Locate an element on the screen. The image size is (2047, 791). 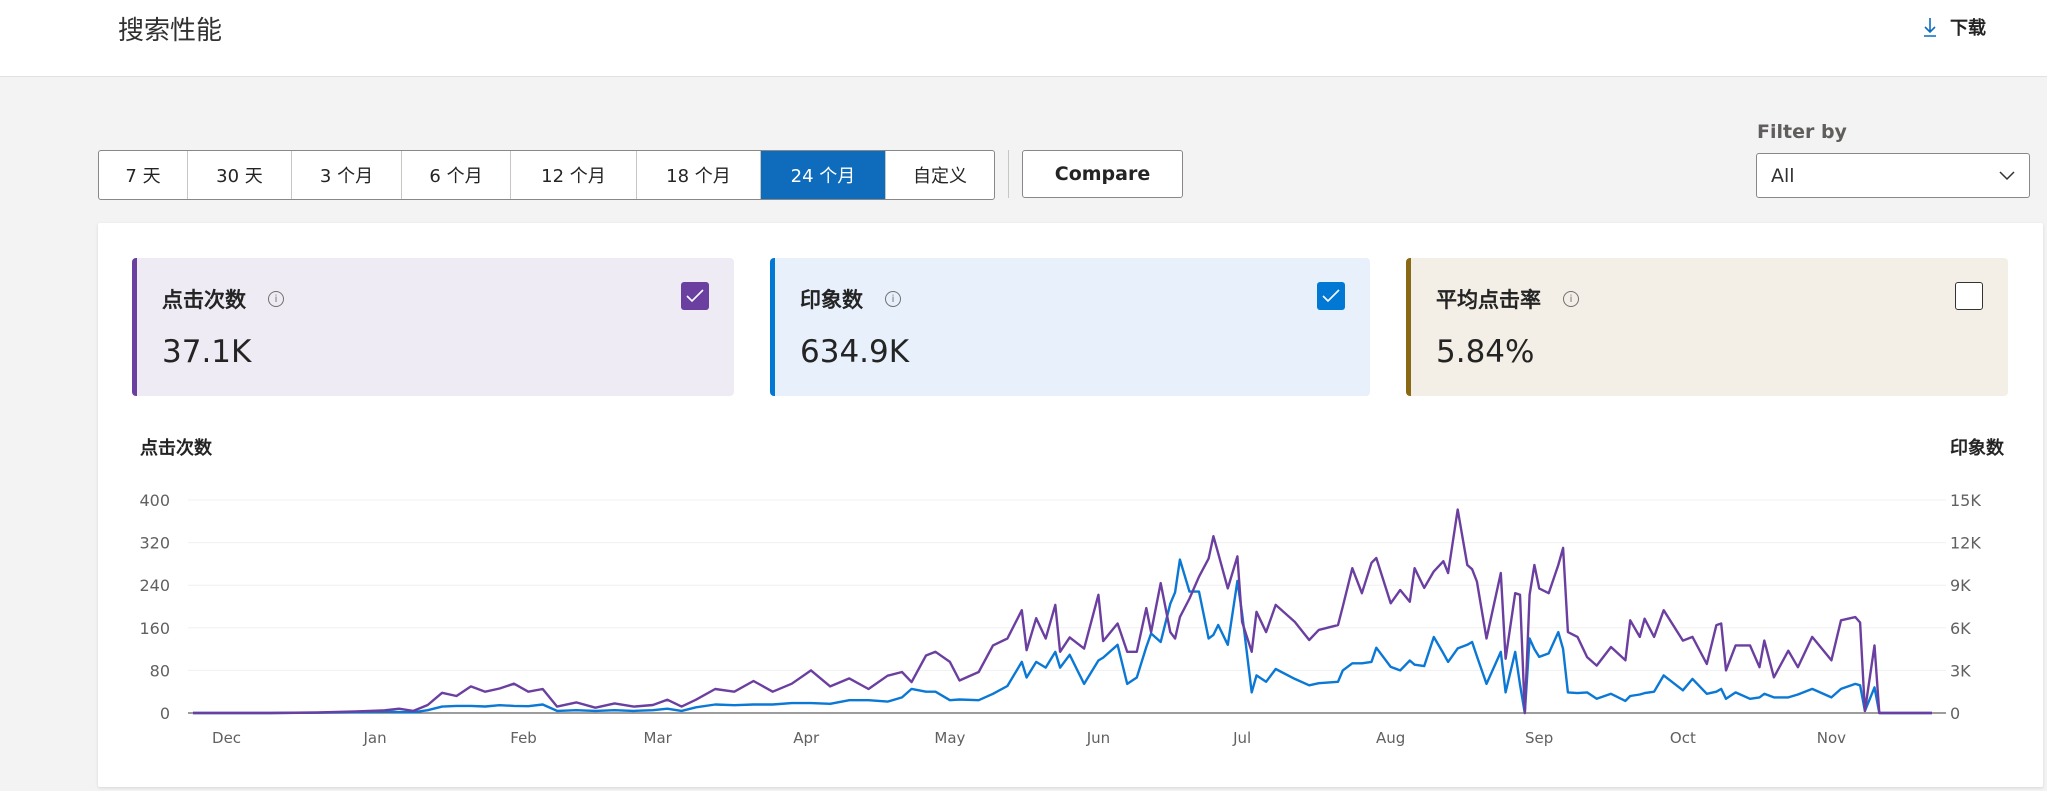
x-tick-label: Jul is located at coordinates (1241, 738).